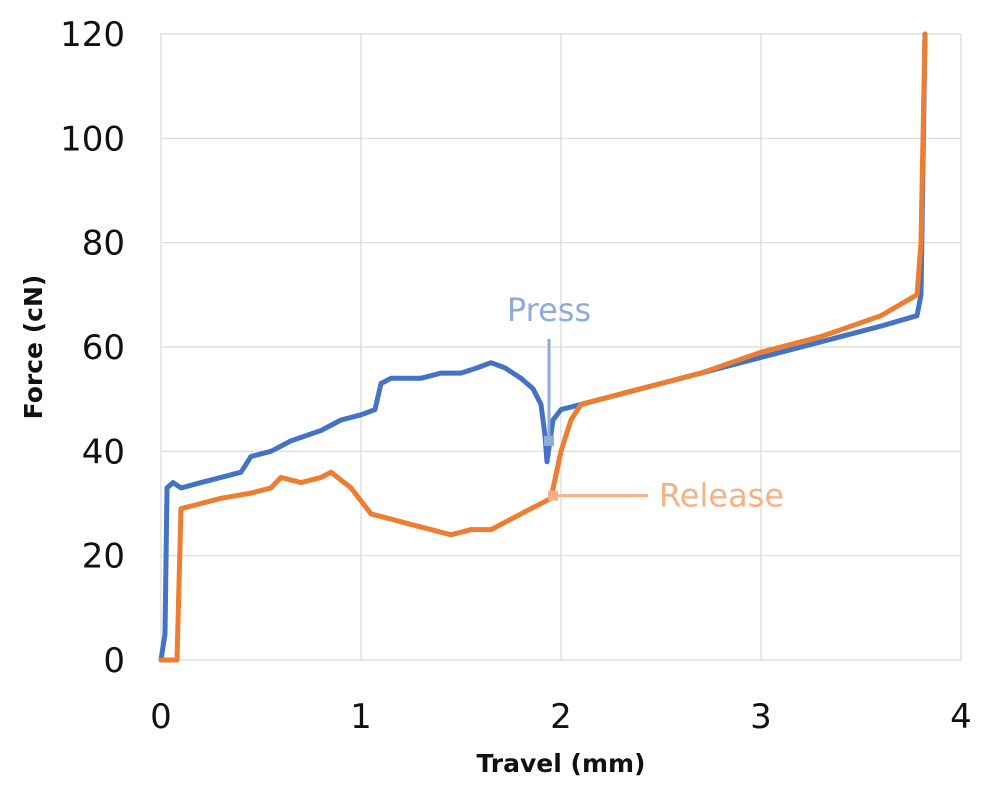  I want to click on y-tick-label: 80, so click(103, 244).